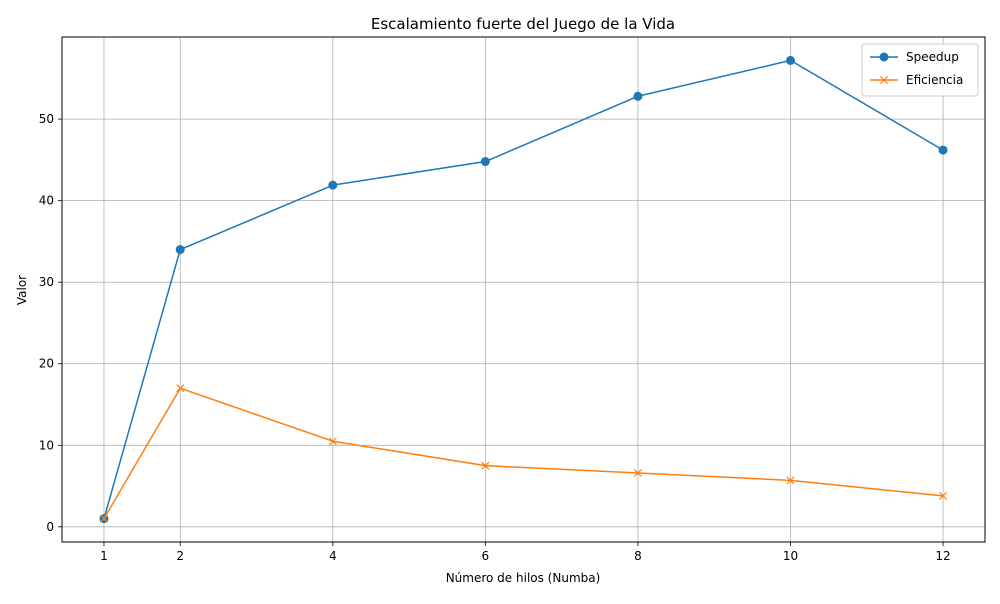 The width and height of the screenshot is (1000, 604). What do you see at coordinates (50, 527) in the screenshot?
I see `y-tick-label: 0` at bounding box center [50, 527].